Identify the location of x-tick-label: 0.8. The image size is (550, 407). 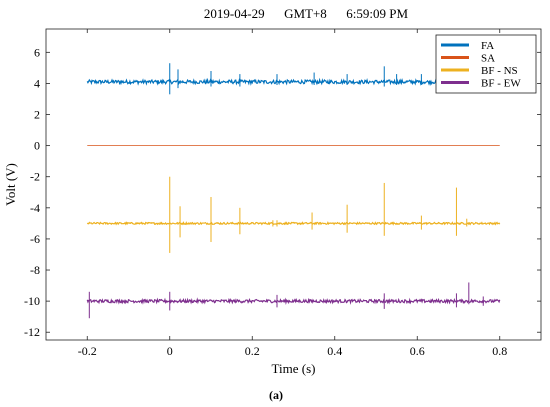
(499, 351).